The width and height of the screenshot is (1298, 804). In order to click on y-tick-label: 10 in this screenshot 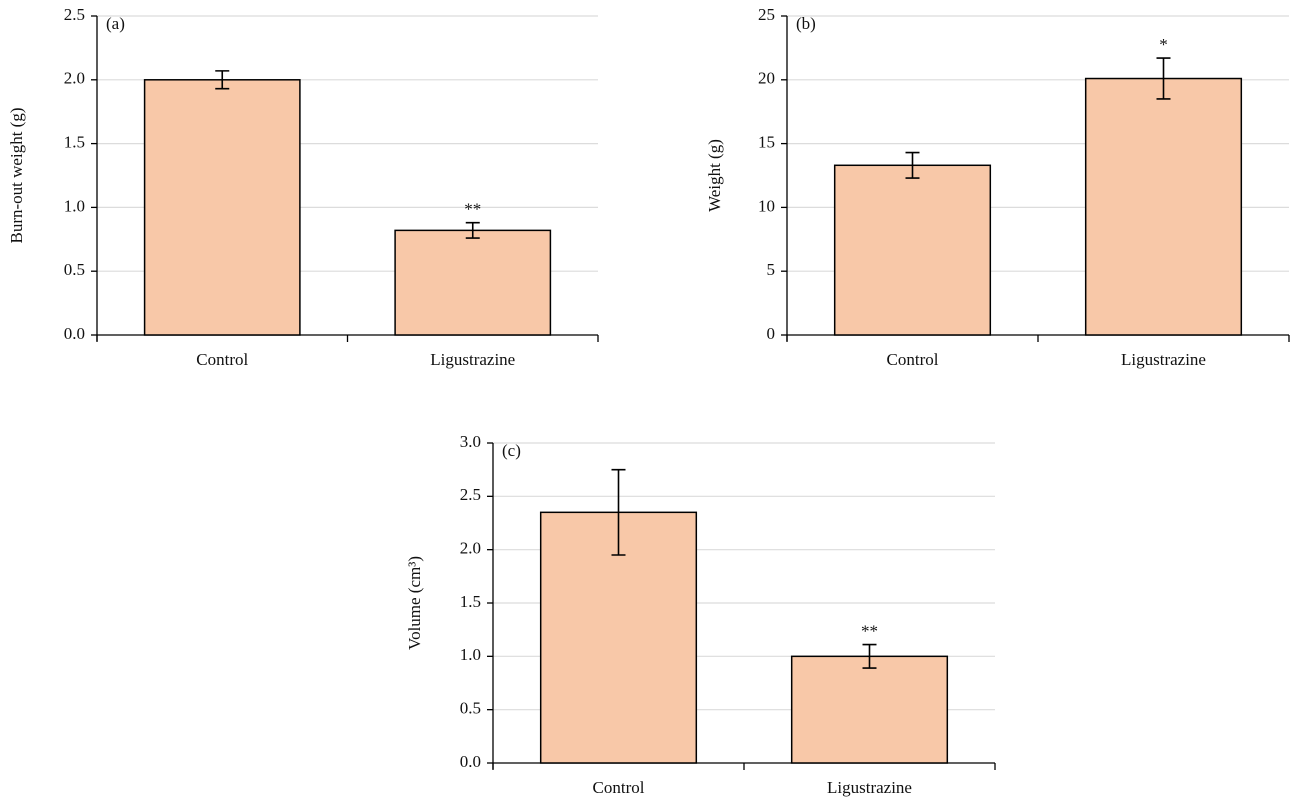, I will do `click(766, 205)`.